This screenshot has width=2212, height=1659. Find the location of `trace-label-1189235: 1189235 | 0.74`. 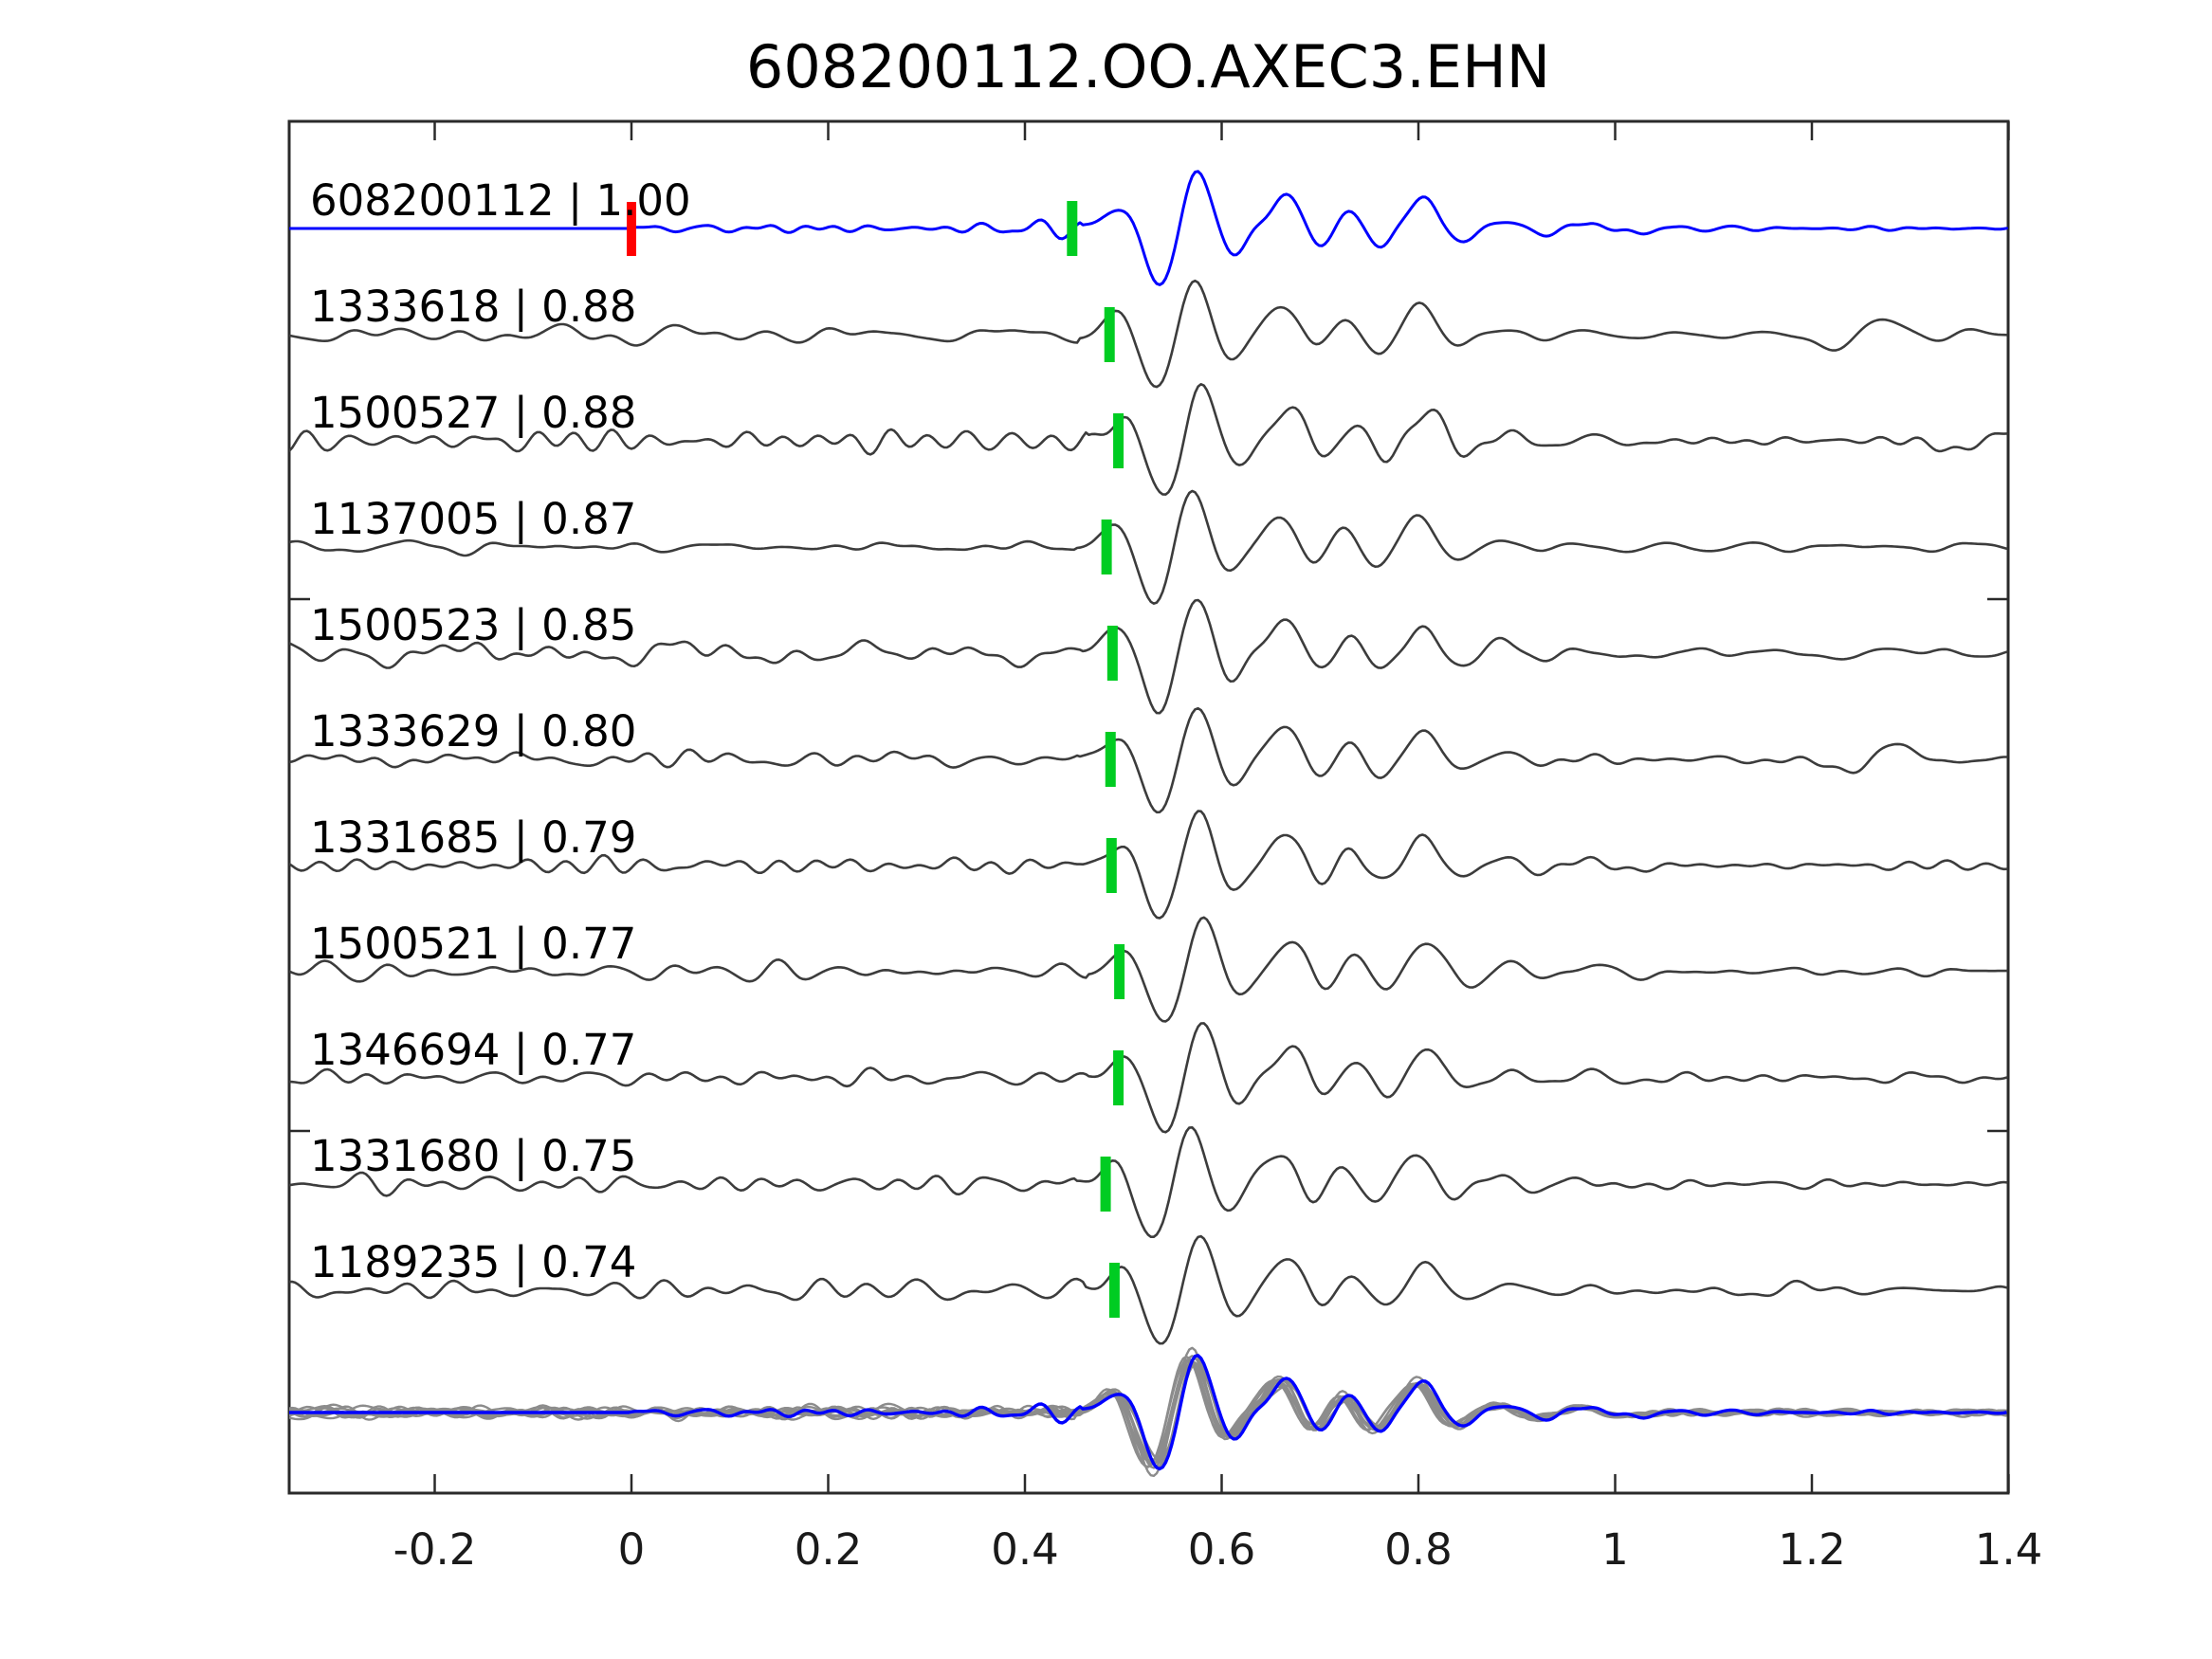

trace-label-1189235: 1189235 | 0.74 is located at coordinates (473, 1262).